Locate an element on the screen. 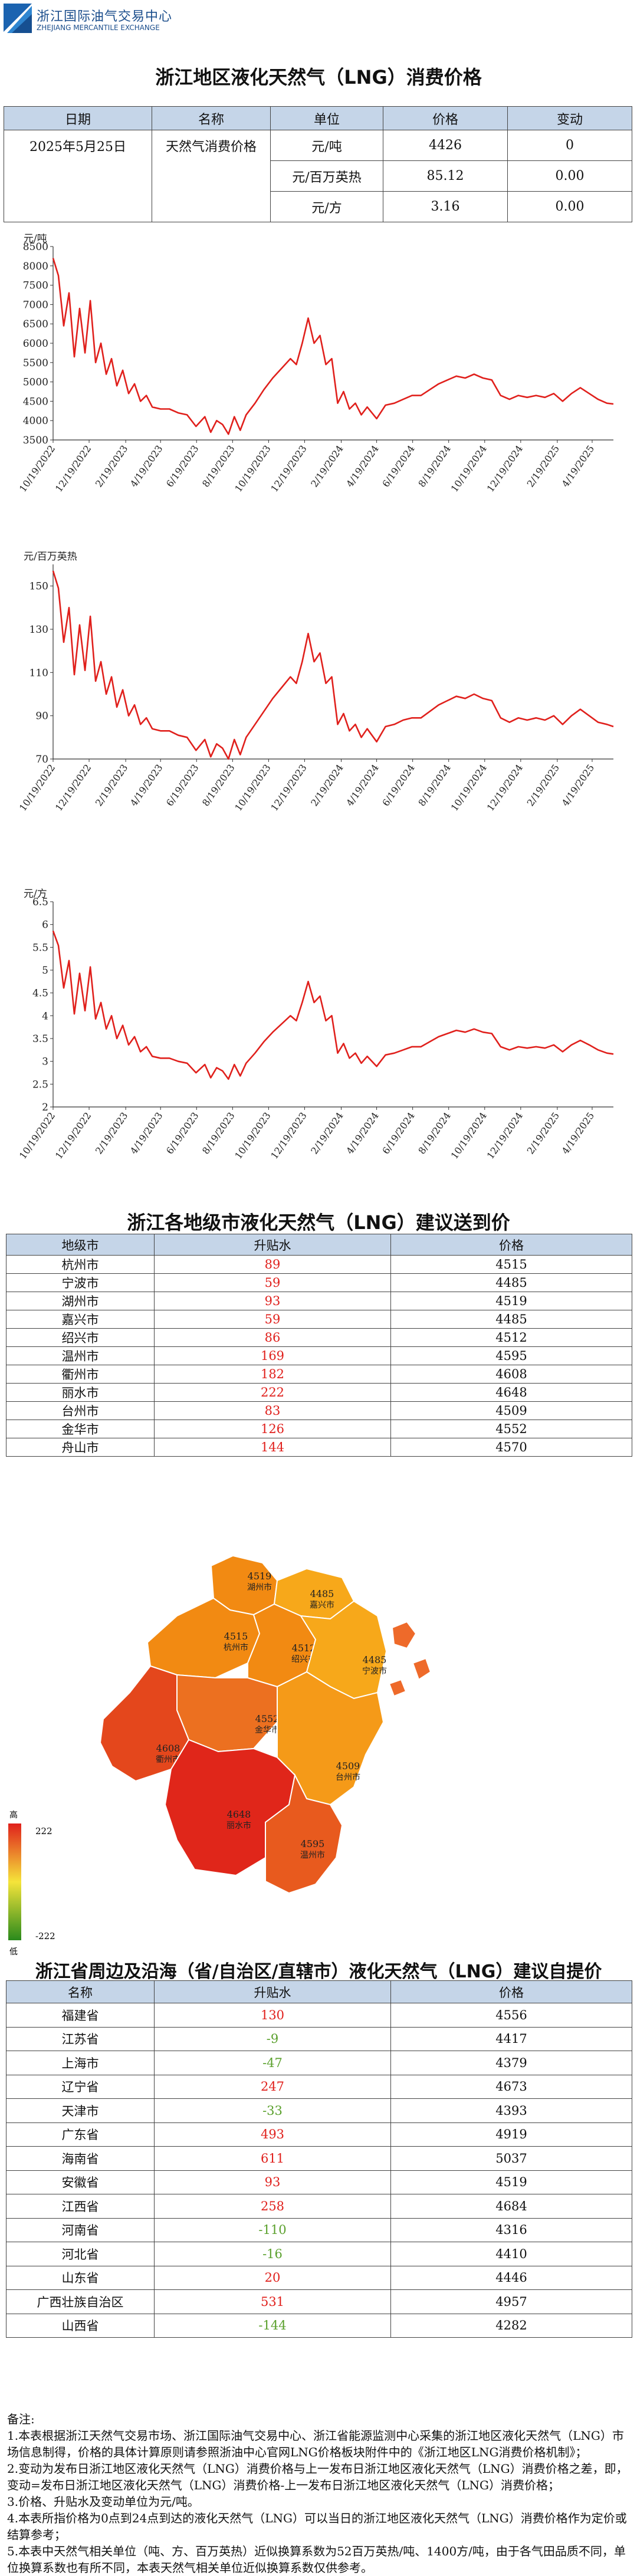  table-row: 广西壮族自治区 531 4957 is located at coordinates (319, 2301).